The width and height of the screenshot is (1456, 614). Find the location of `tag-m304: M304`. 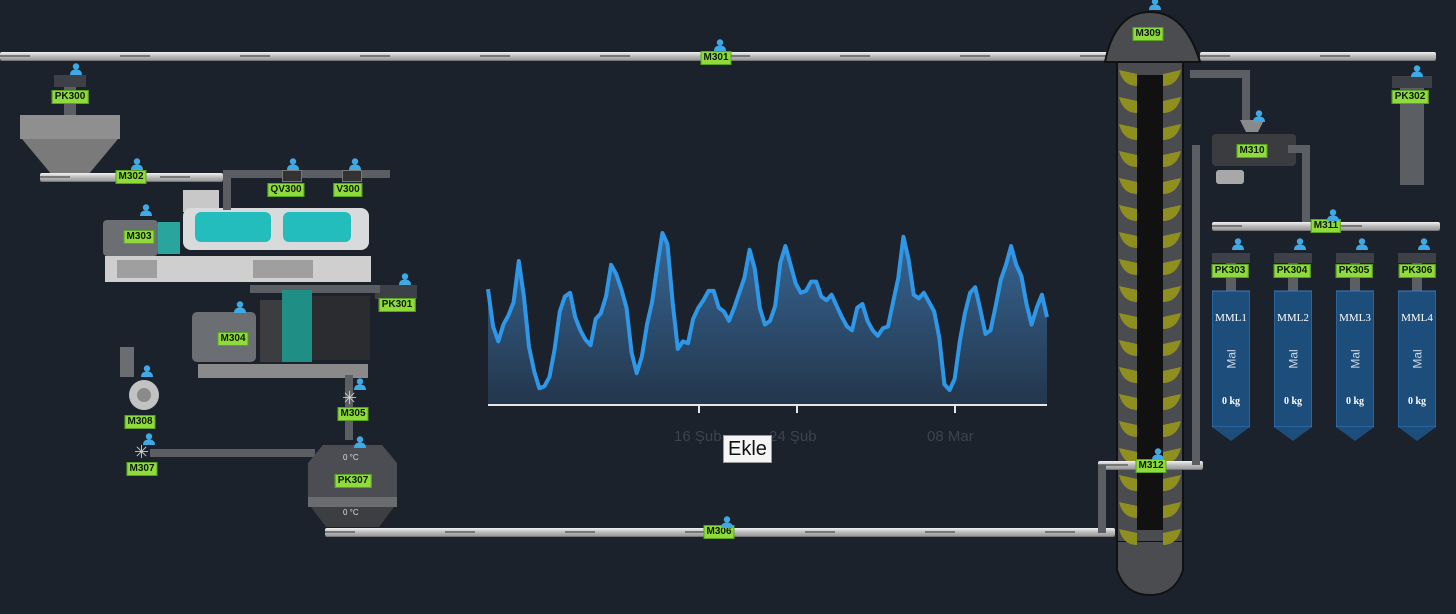

tag-m304: M304 is located at coordinates (233, 339).